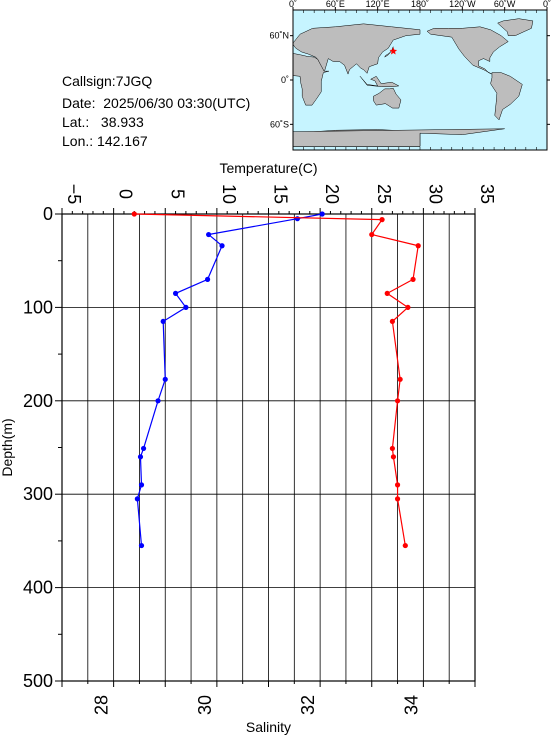 This screenshot has height=736, width=553. I want to click on temperature-tick-label: 25, so click(384, 194).